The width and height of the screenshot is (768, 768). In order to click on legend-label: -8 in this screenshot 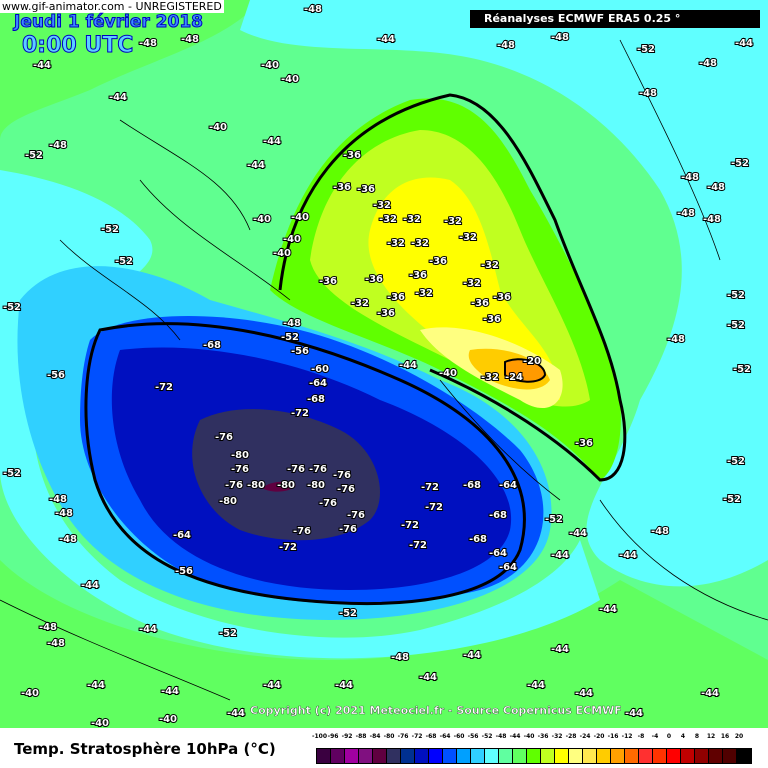, I will do `click(641, 736)`.